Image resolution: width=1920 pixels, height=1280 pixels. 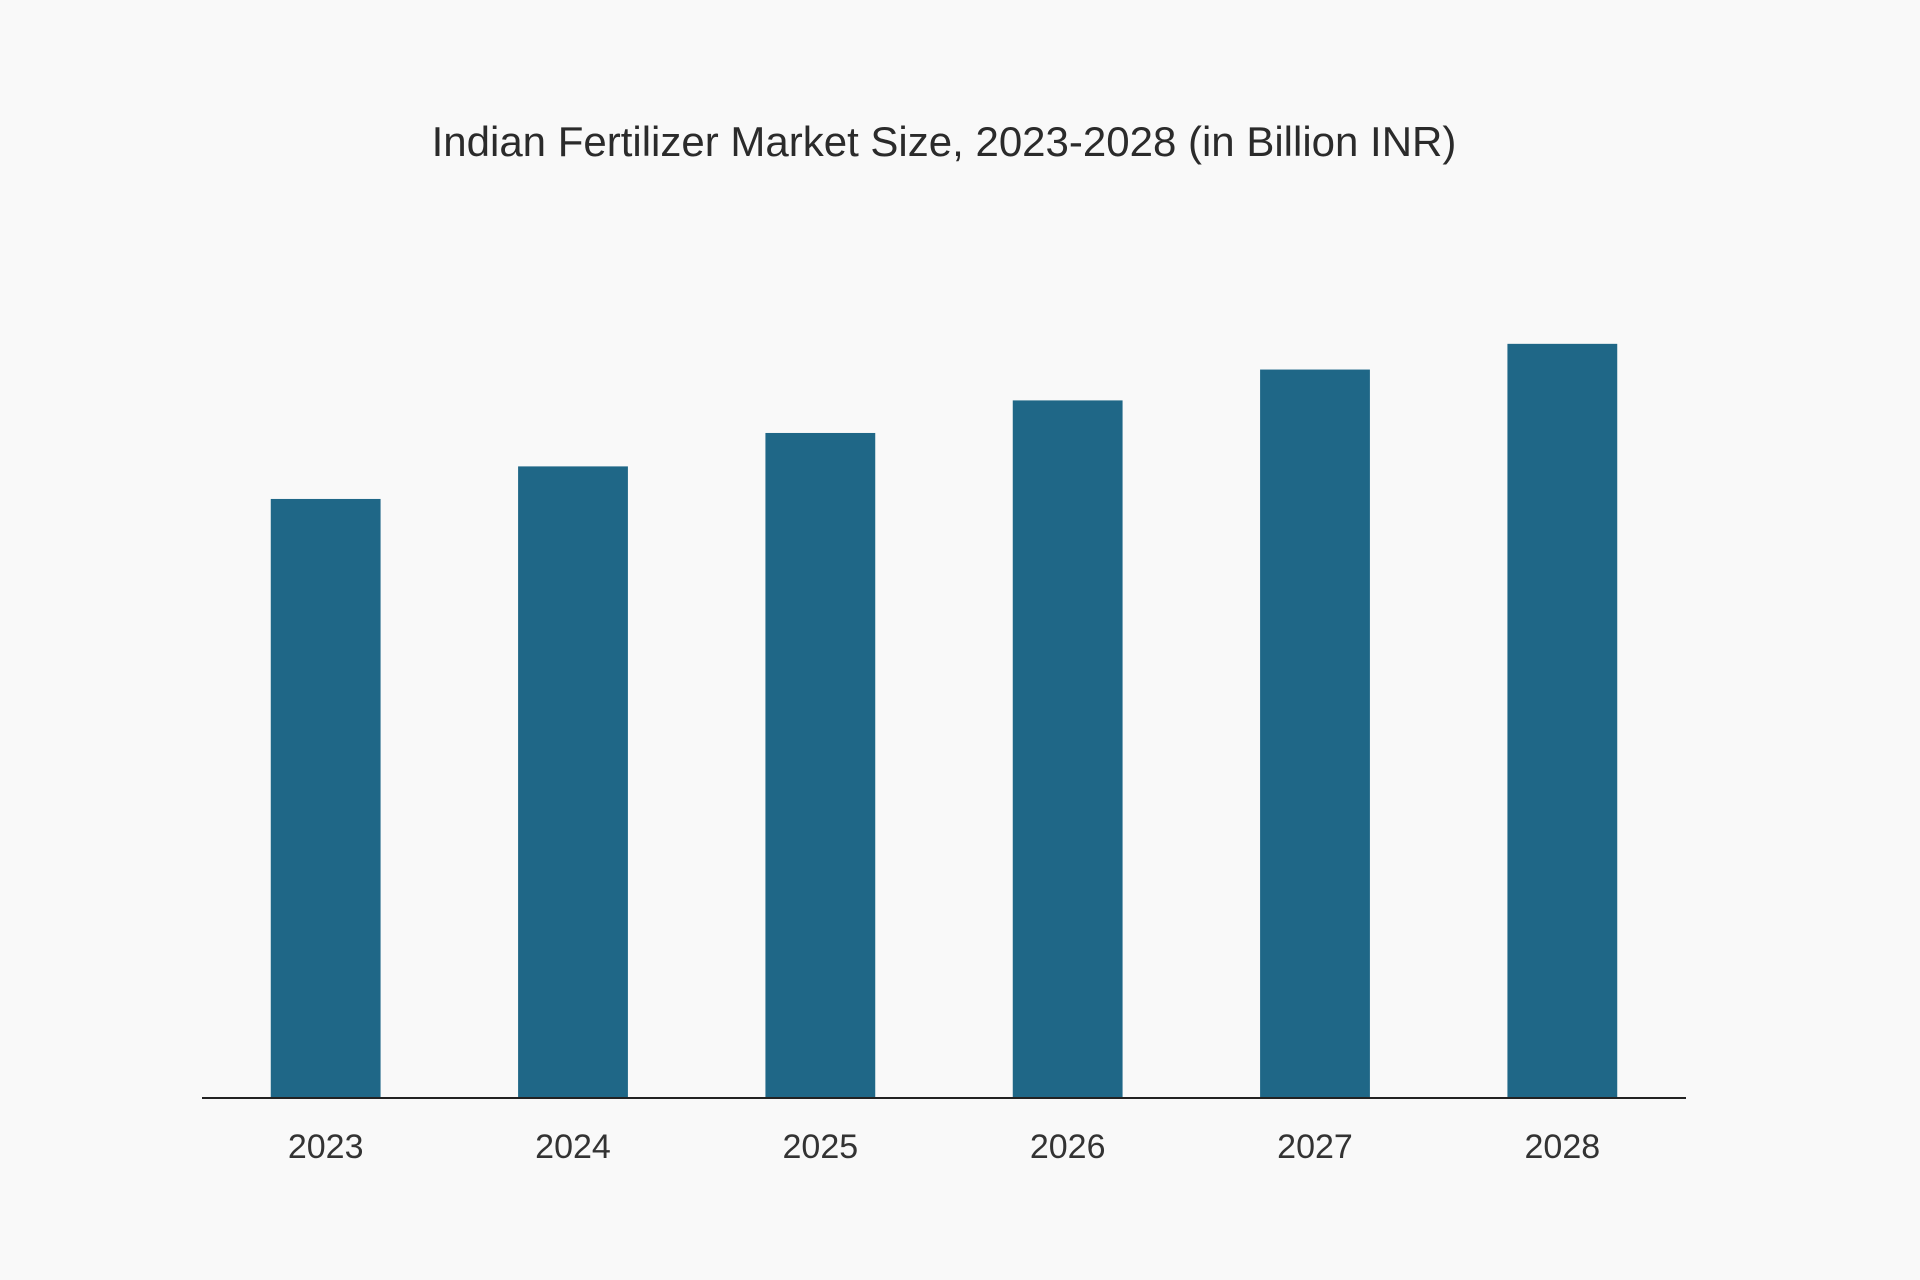 I want to click on x-tick-label: 2026, so click(x=1068, y=1147).